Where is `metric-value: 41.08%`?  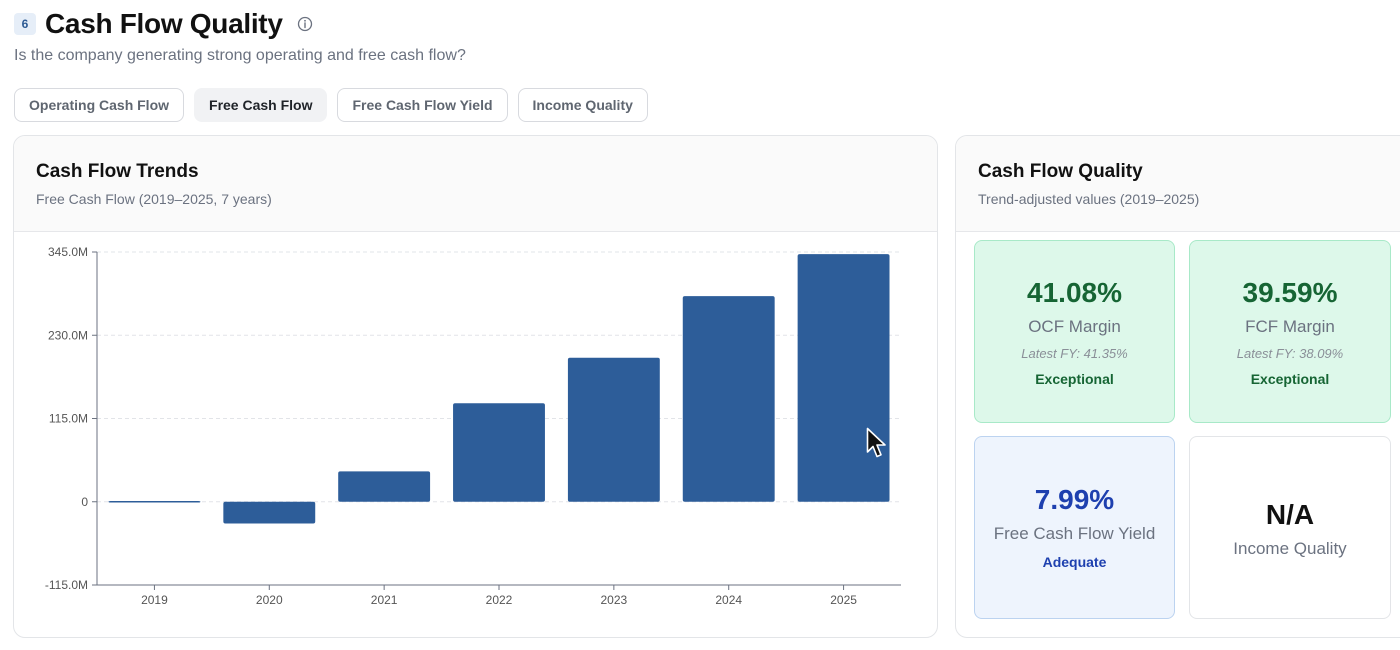 metric-value: 41.08% is located at coordinates (1074, 292).